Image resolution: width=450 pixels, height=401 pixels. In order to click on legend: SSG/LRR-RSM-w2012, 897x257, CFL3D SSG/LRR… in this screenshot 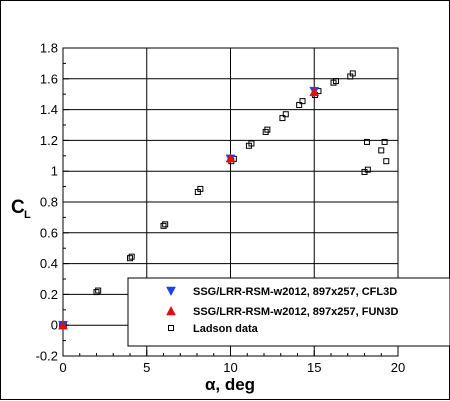, I will do `click(288, 312)`.